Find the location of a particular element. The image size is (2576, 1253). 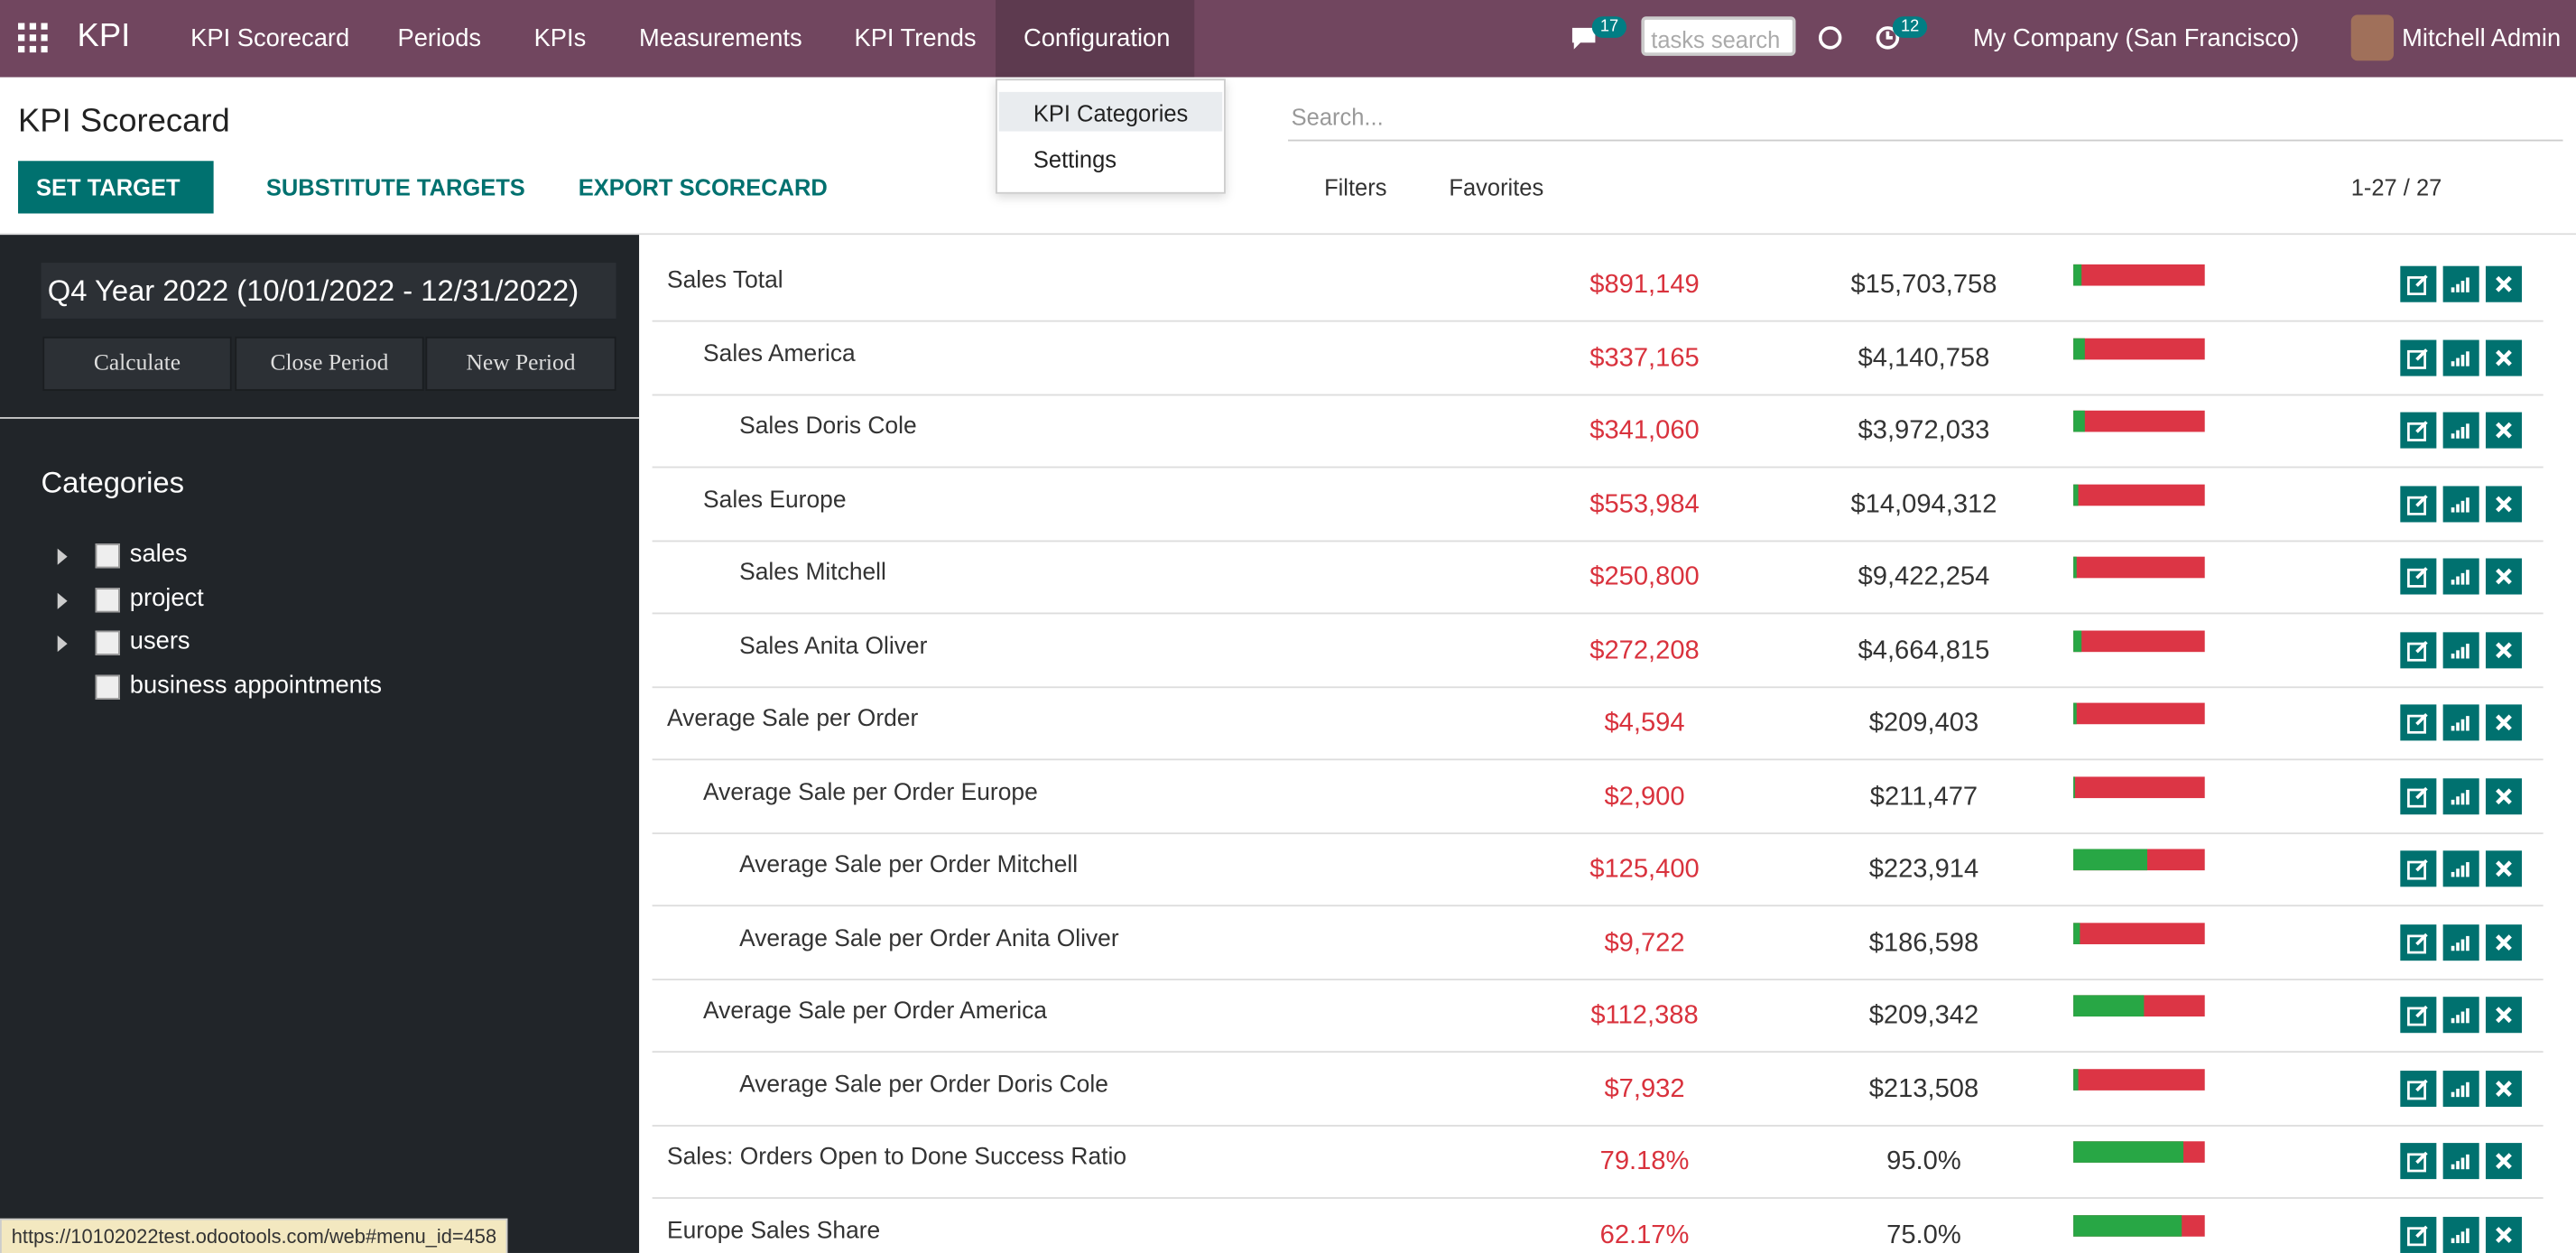

company: My Company (San Francisco) is located at coordinates (2136, 39).